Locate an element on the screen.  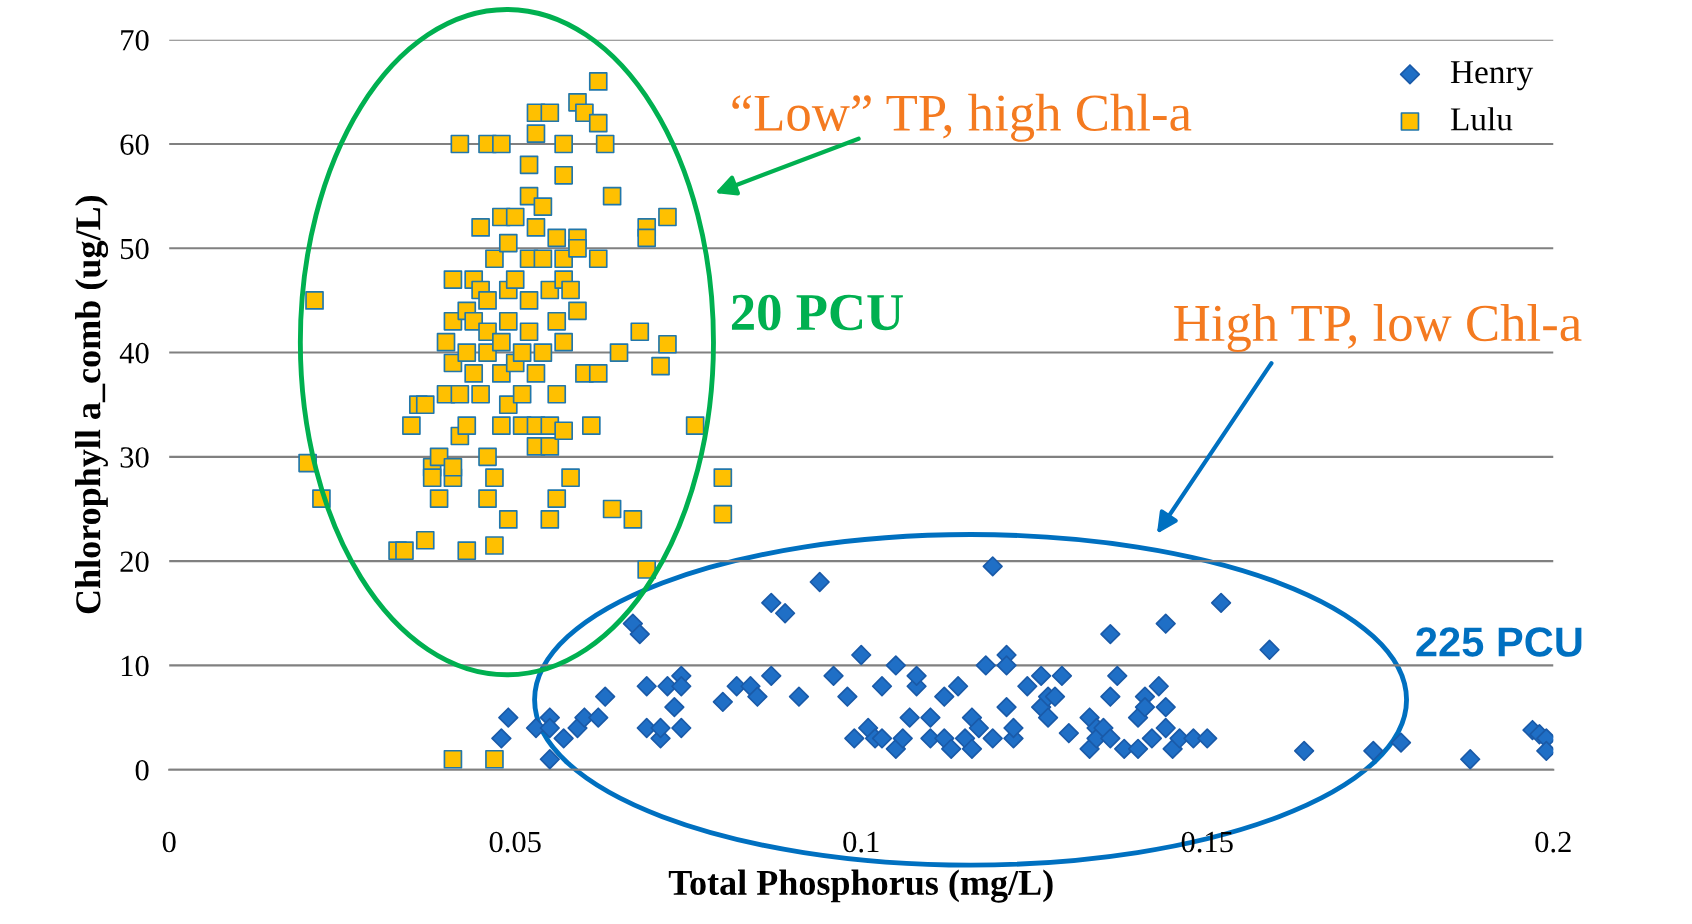
legend-label: Henry is located at coordinates (1492, 76).